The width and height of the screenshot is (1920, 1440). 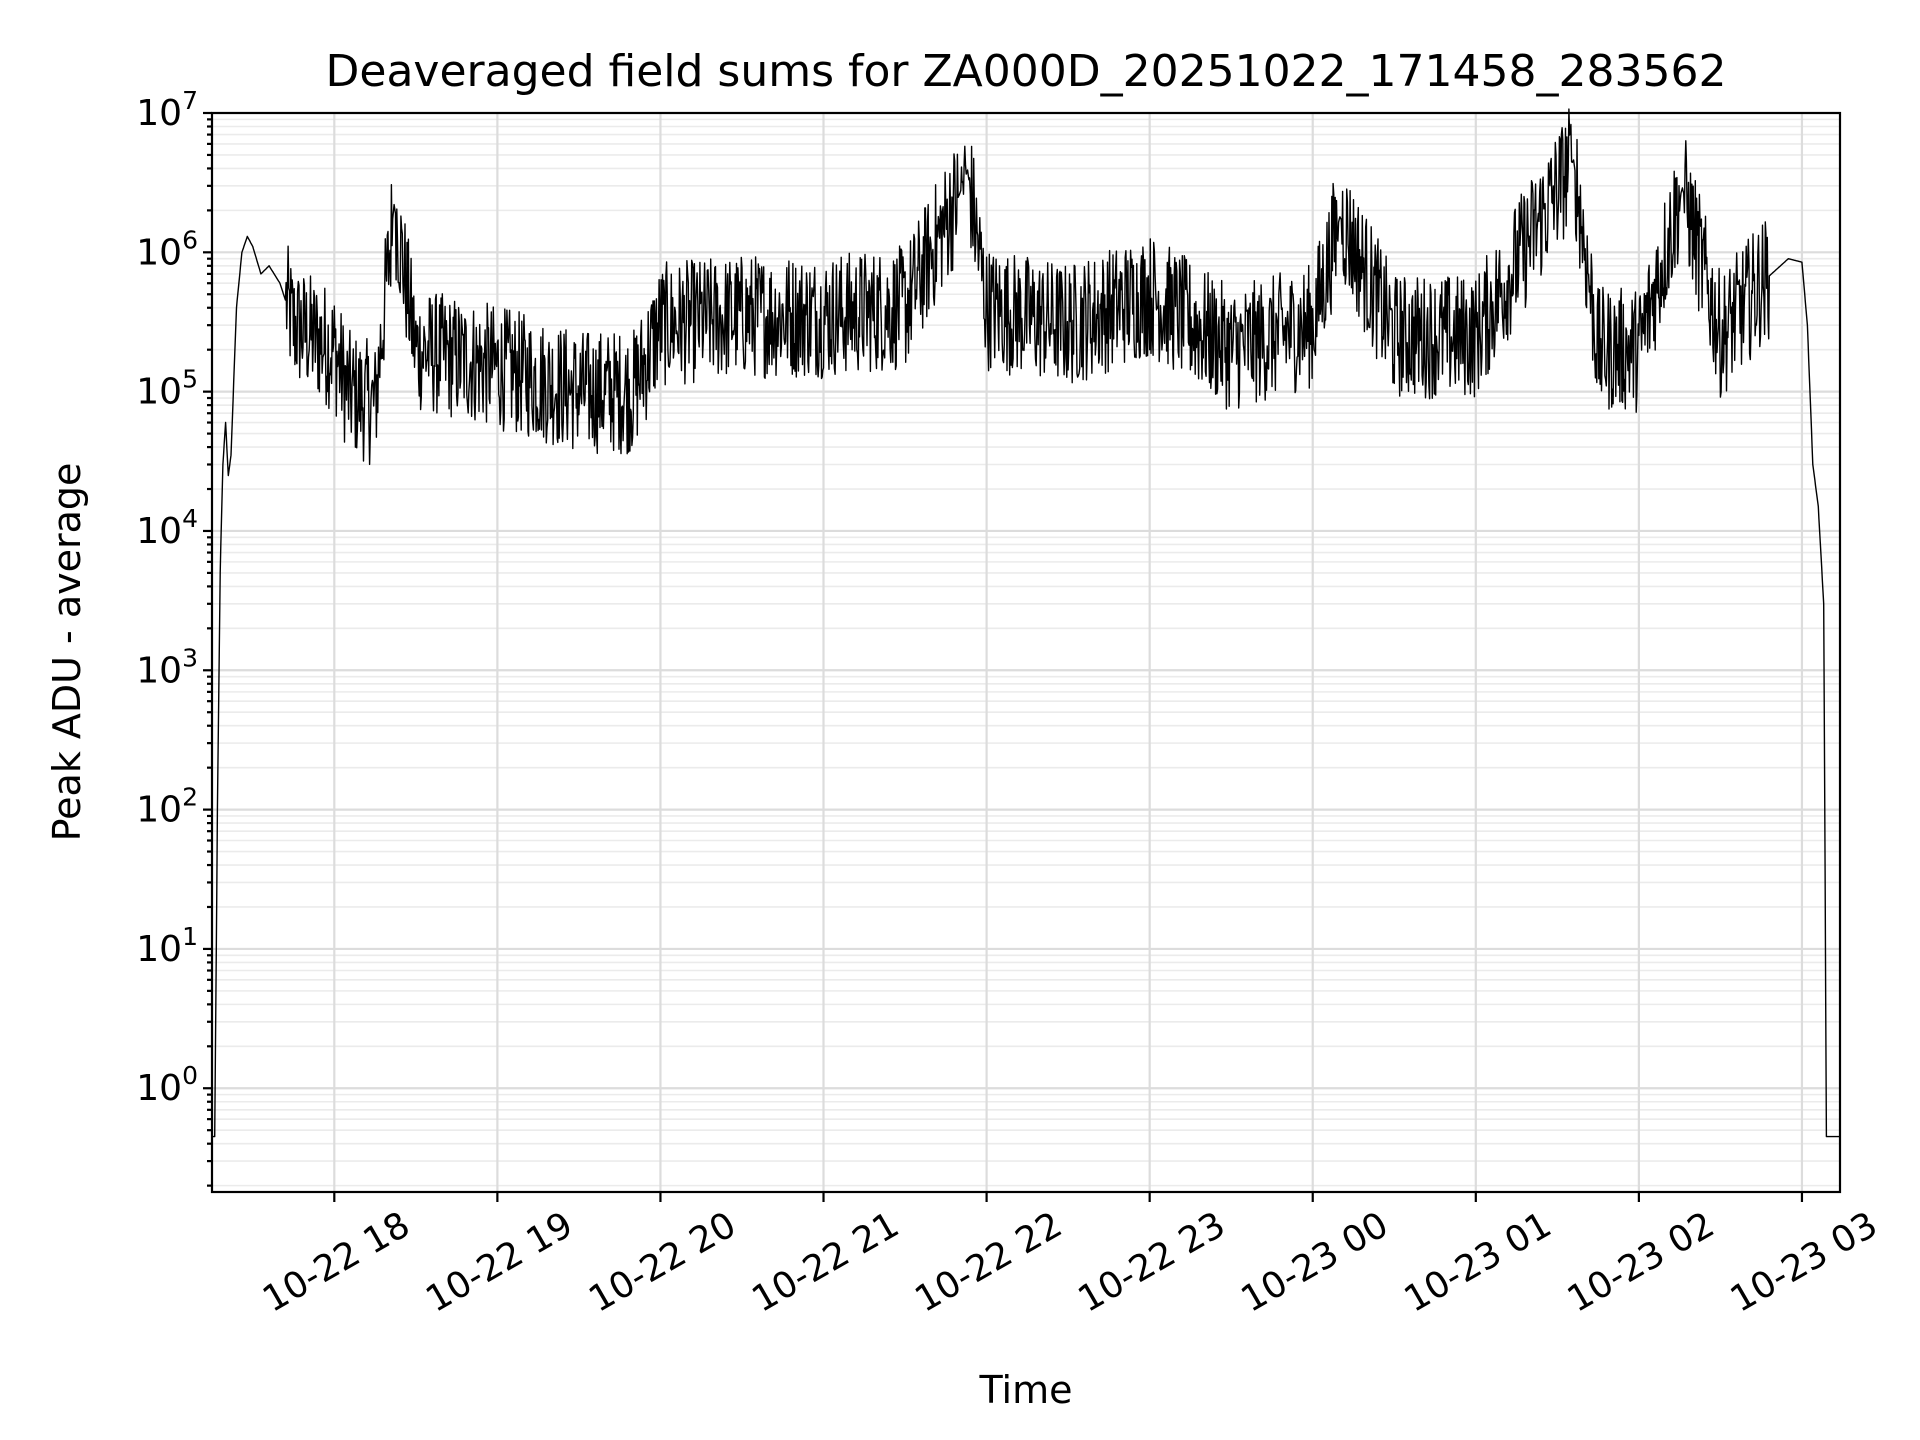 I want to click on y-tick-exponent: 0, so click(x=190, y=1075).